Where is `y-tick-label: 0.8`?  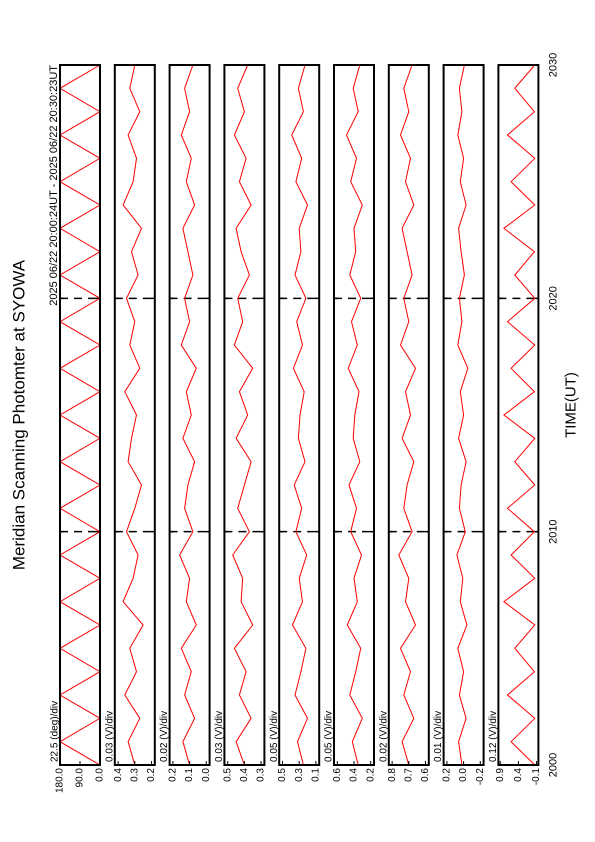
y-tick-label: 0.8 is located at coordinates (392, 775).